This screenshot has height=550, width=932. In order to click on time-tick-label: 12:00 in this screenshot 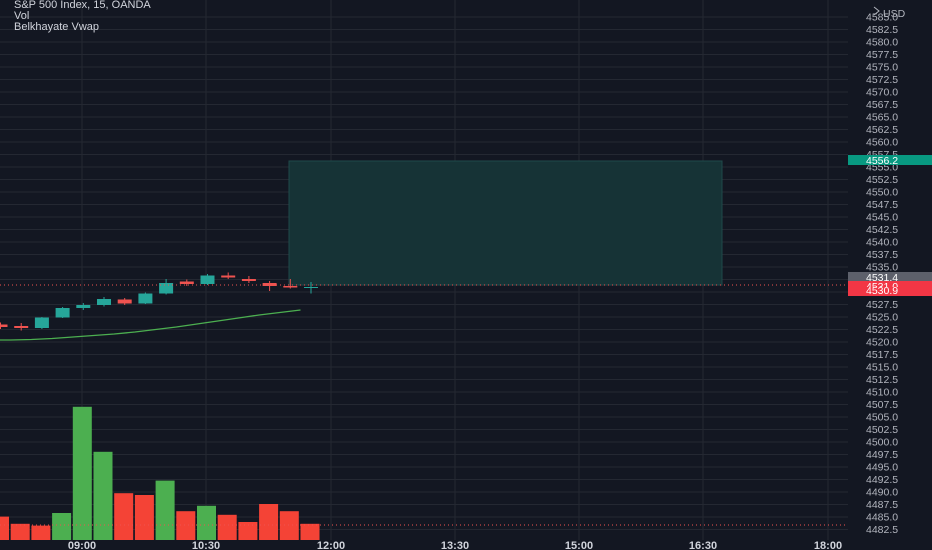, I will do `click(331, 545)`.